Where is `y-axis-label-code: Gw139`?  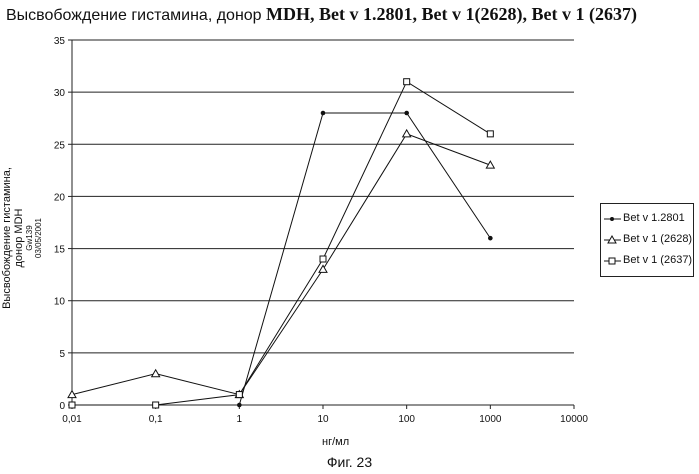 y-axis-label-code: Gw139 is located at coordinates (29, 238).